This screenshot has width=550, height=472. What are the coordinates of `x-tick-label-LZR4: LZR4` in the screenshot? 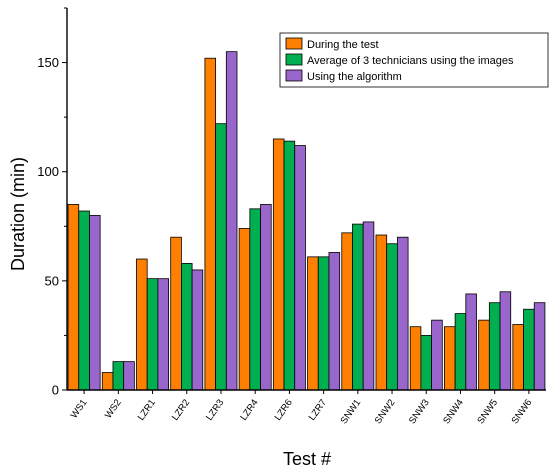 It's located at (249, 409).